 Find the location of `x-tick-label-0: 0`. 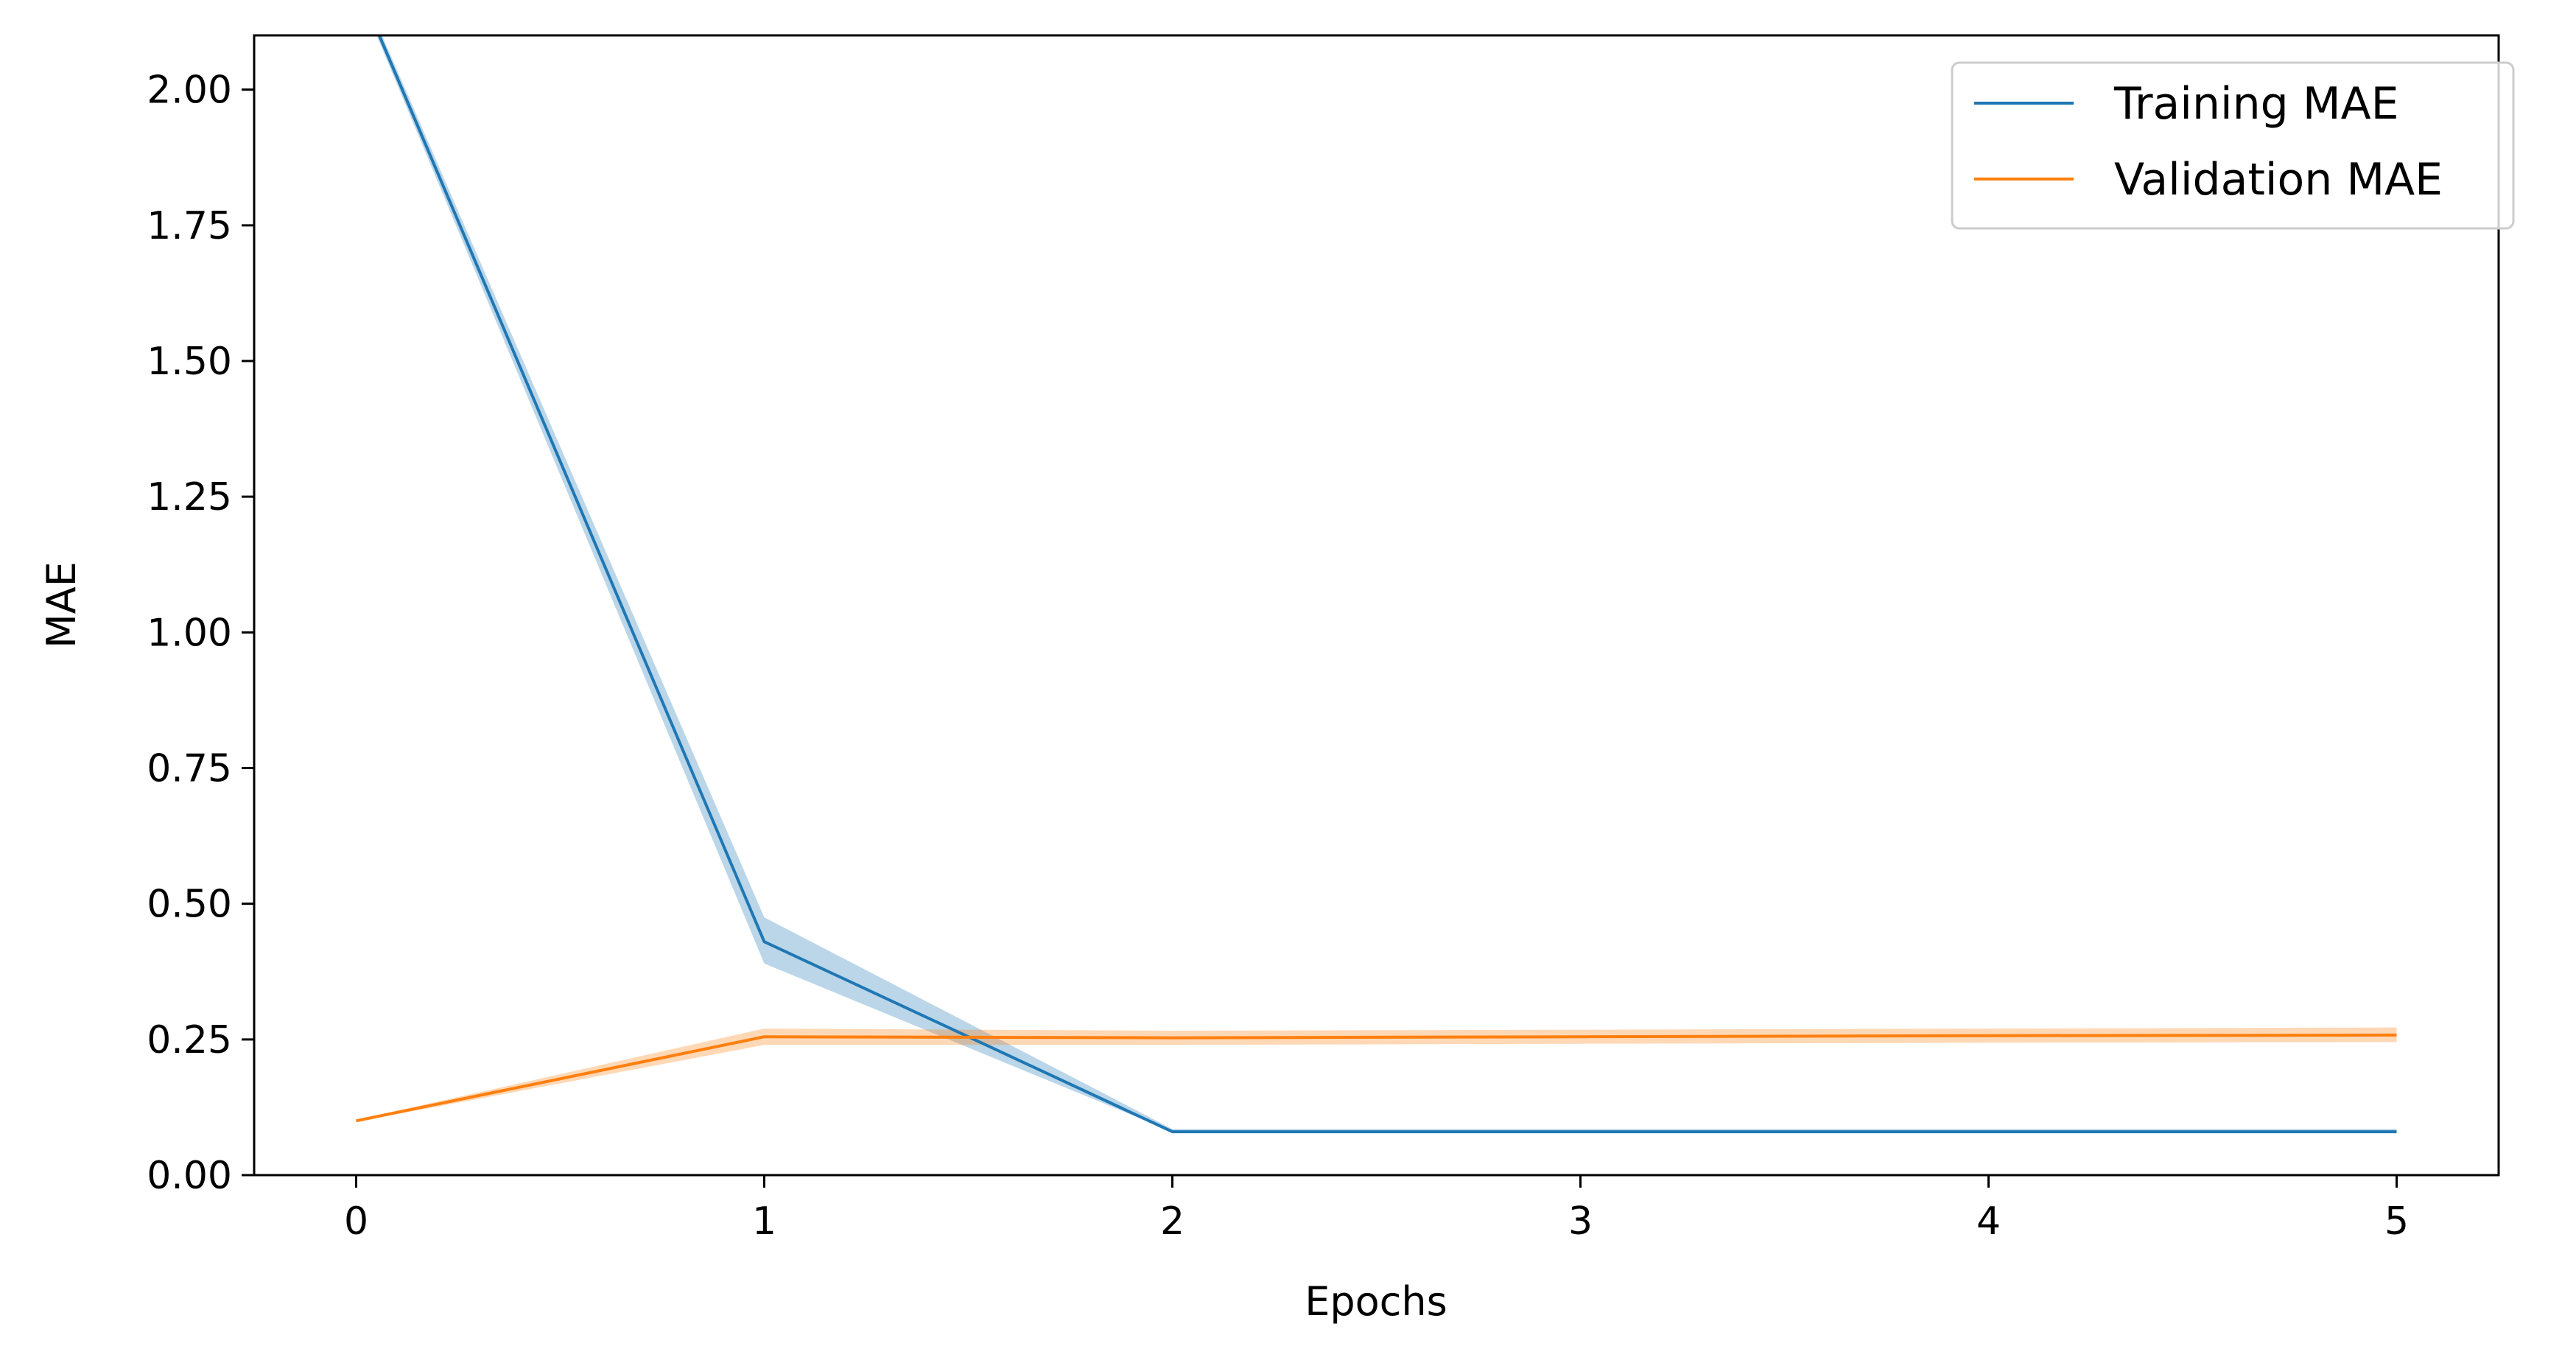

x-tick-label-0: 0 is located at coordinates (356, 1221).